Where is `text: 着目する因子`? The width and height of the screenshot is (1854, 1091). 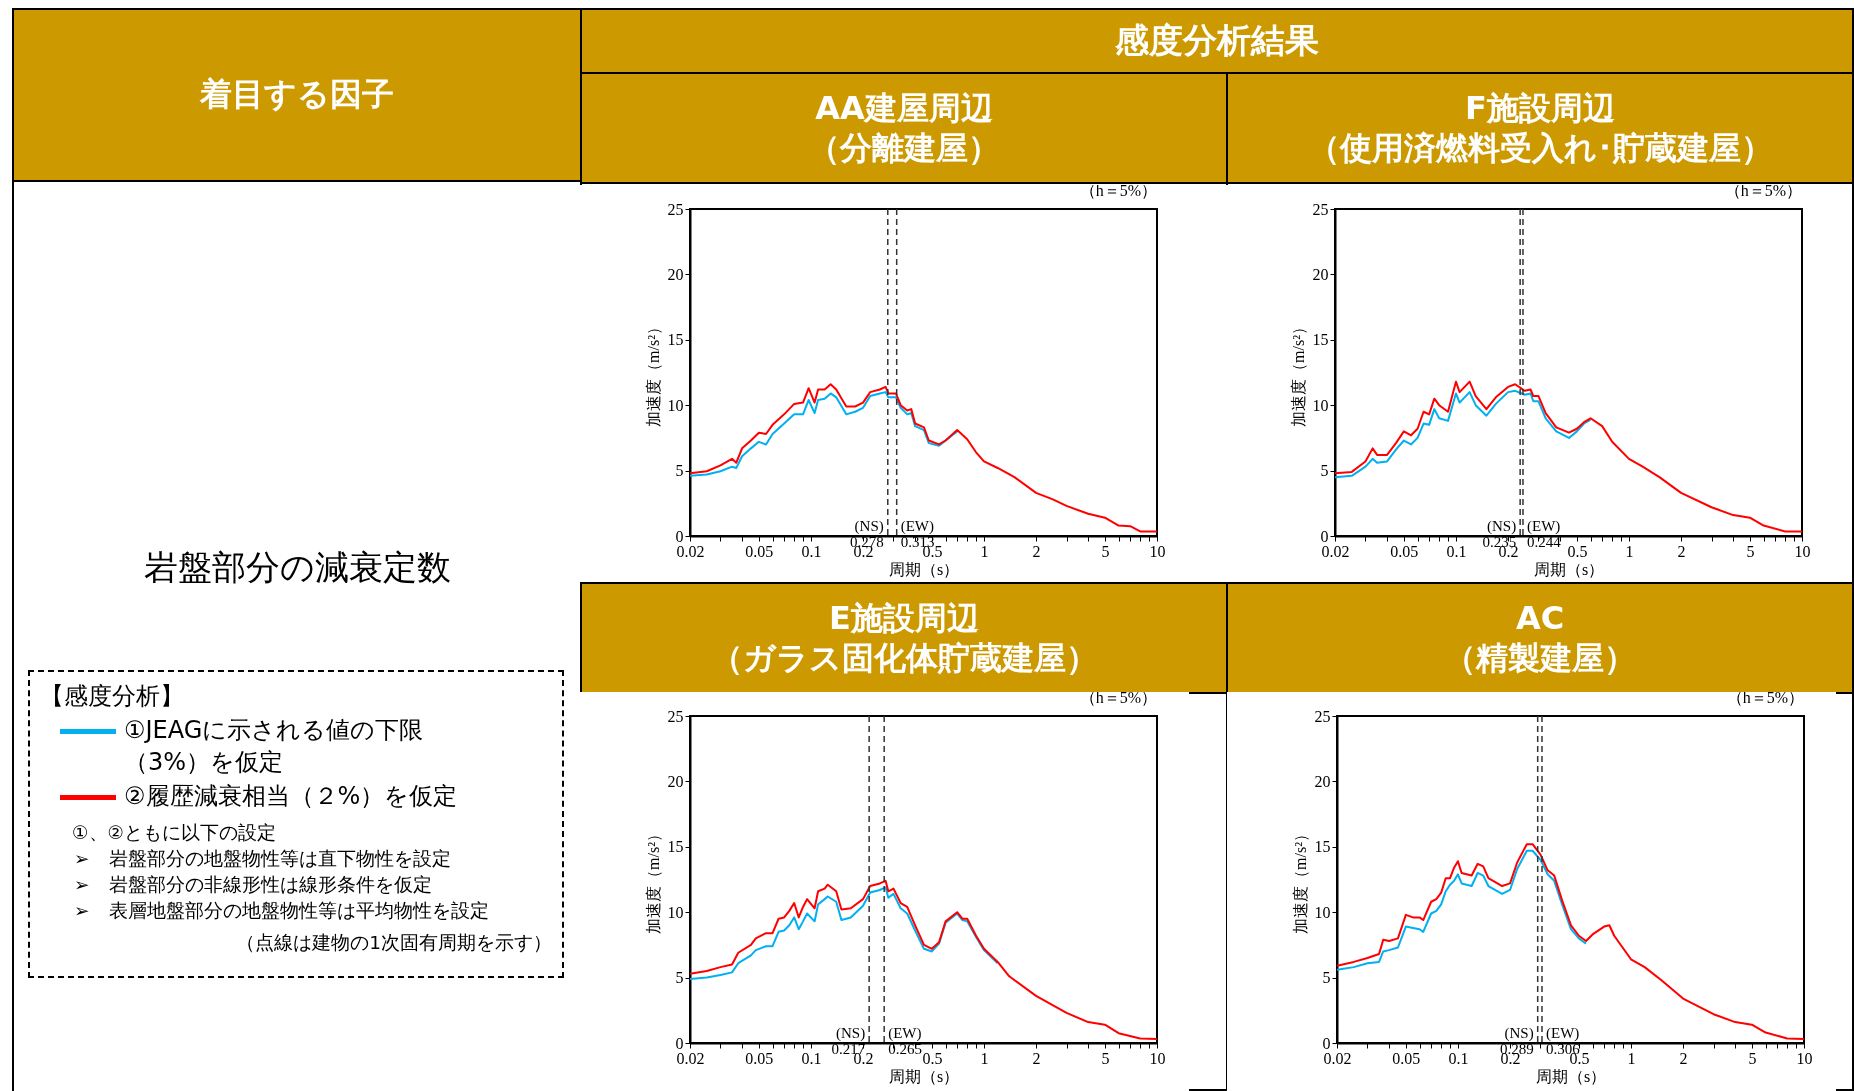 text: 着目する因子 is located at coordinates (297, 95).